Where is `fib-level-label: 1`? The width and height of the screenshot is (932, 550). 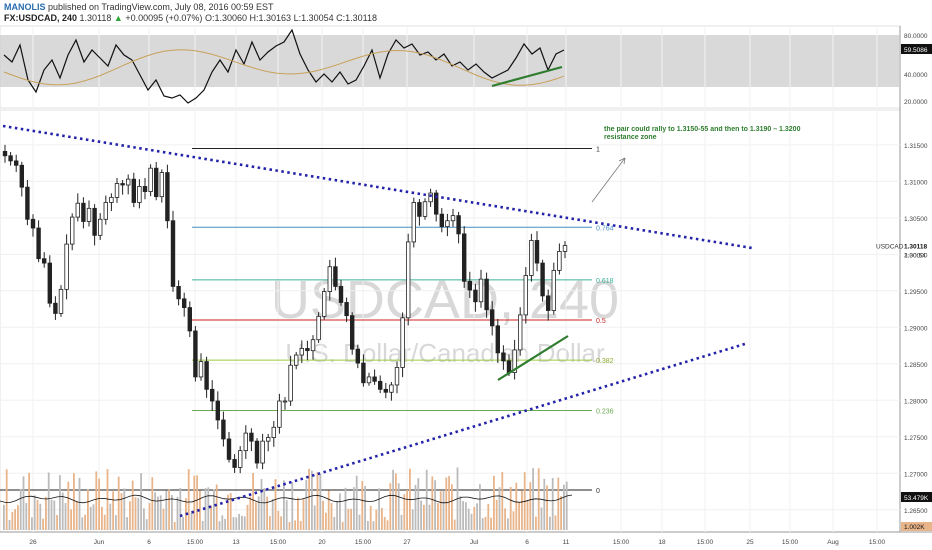 fib-level-label: 1 is located at coordinates (598, 149).